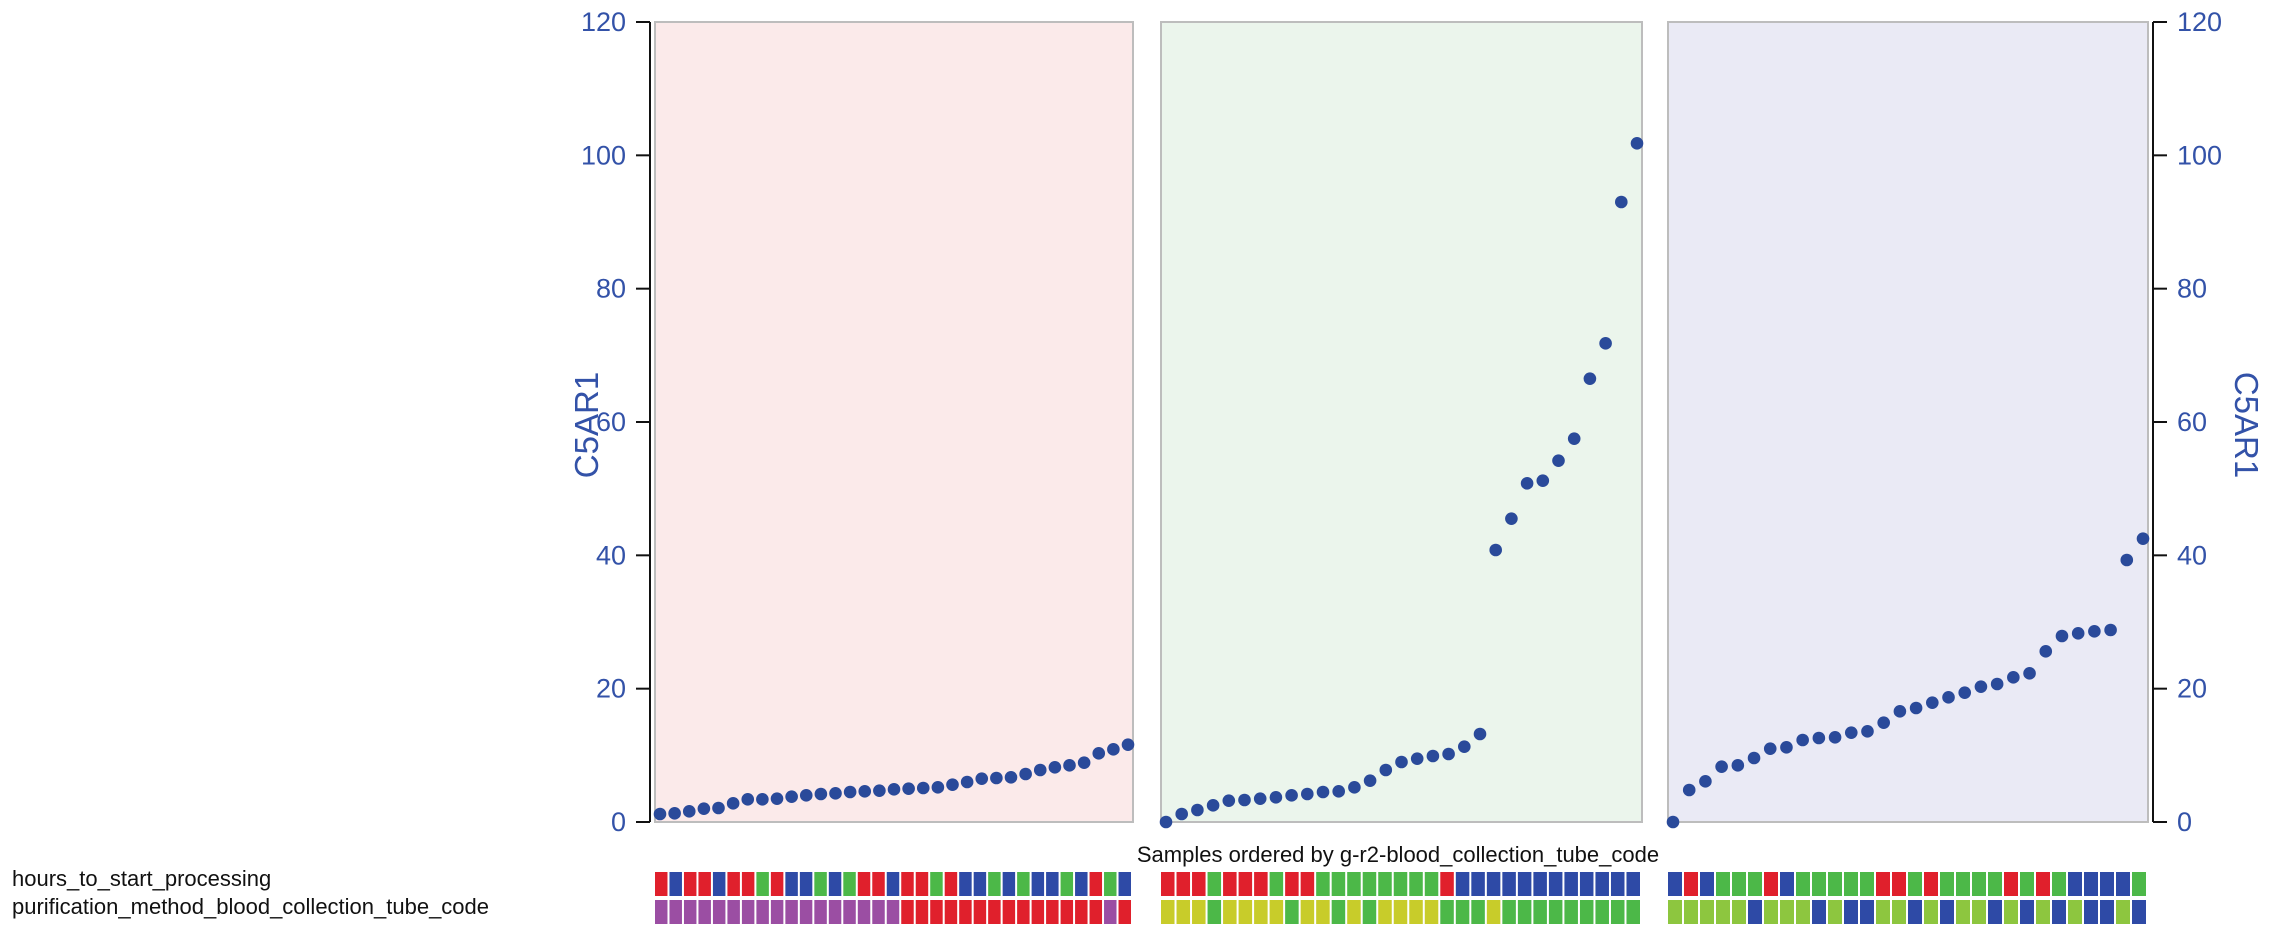  Describe the element at coordinates (2192, 289) in the screenshot. I see `y-tick-label-right-4: 80` at that location.